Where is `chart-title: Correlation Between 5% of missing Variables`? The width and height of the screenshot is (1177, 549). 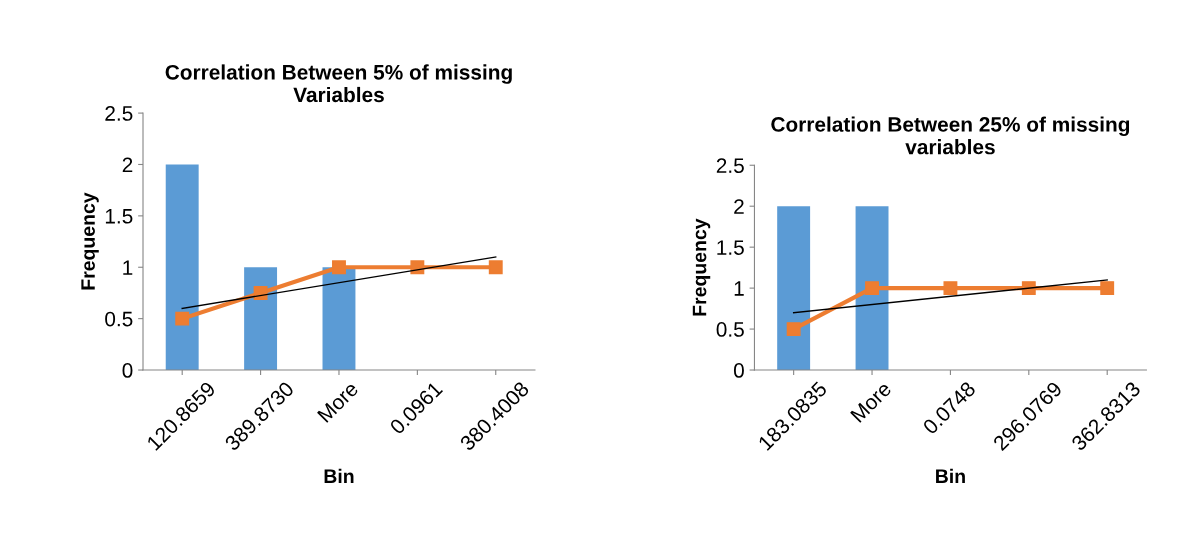 chart-title: Correlation Between 5% of missing Variables is located at coordinates (338, 83).